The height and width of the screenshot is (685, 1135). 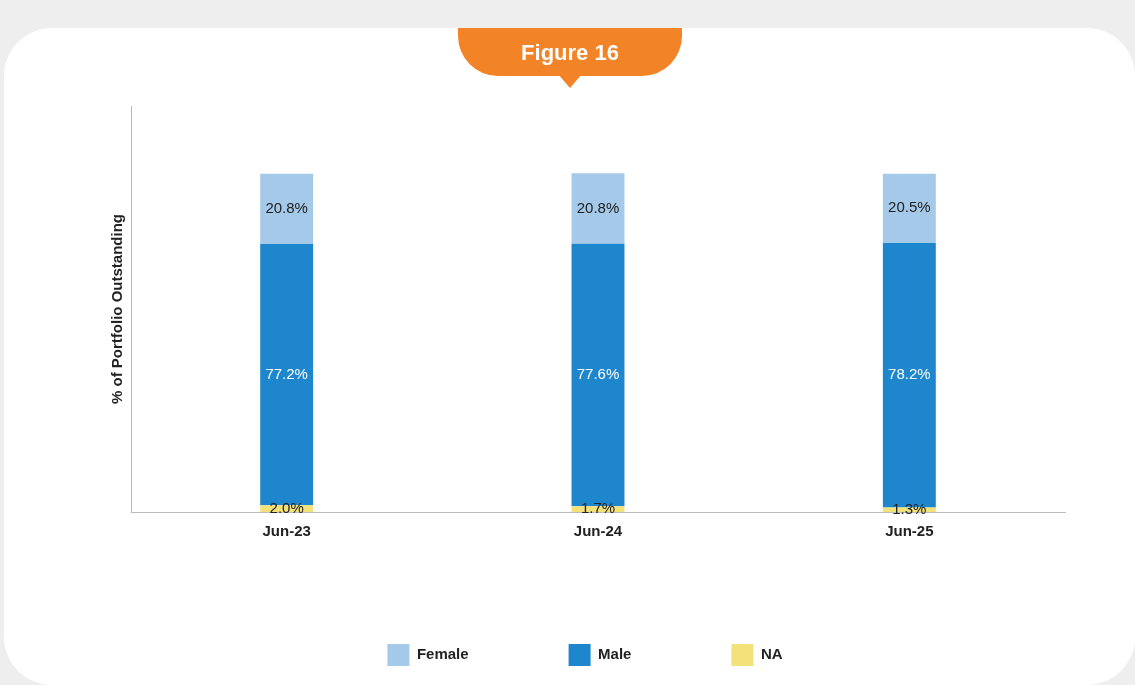 I want to click on data-label: 77.2%, so click(x=286, y=373).